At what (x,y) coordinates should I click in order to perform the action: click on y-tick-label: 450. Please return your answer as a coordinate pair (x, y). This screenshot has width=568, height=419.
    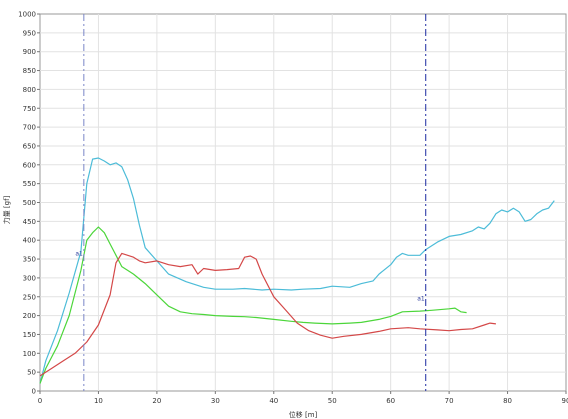
    Looking at the image, I should click on (29, 222).